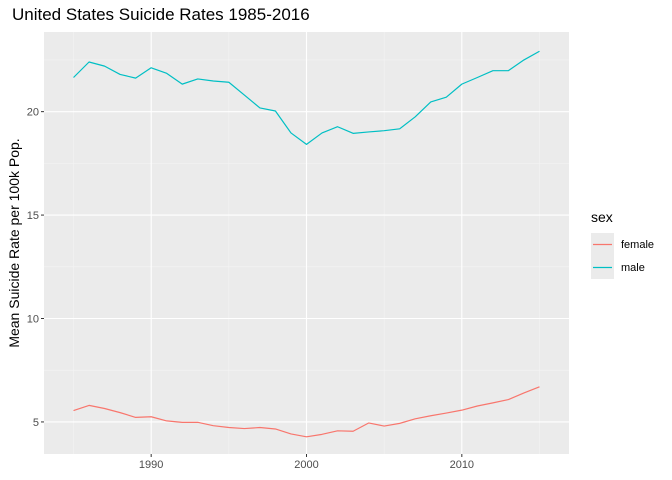 The image size is (672, 480). What do you see at coordinates (36, 423) in the screenshot?
I see `y-tick-label: 5` at bounding box center [36, 423].